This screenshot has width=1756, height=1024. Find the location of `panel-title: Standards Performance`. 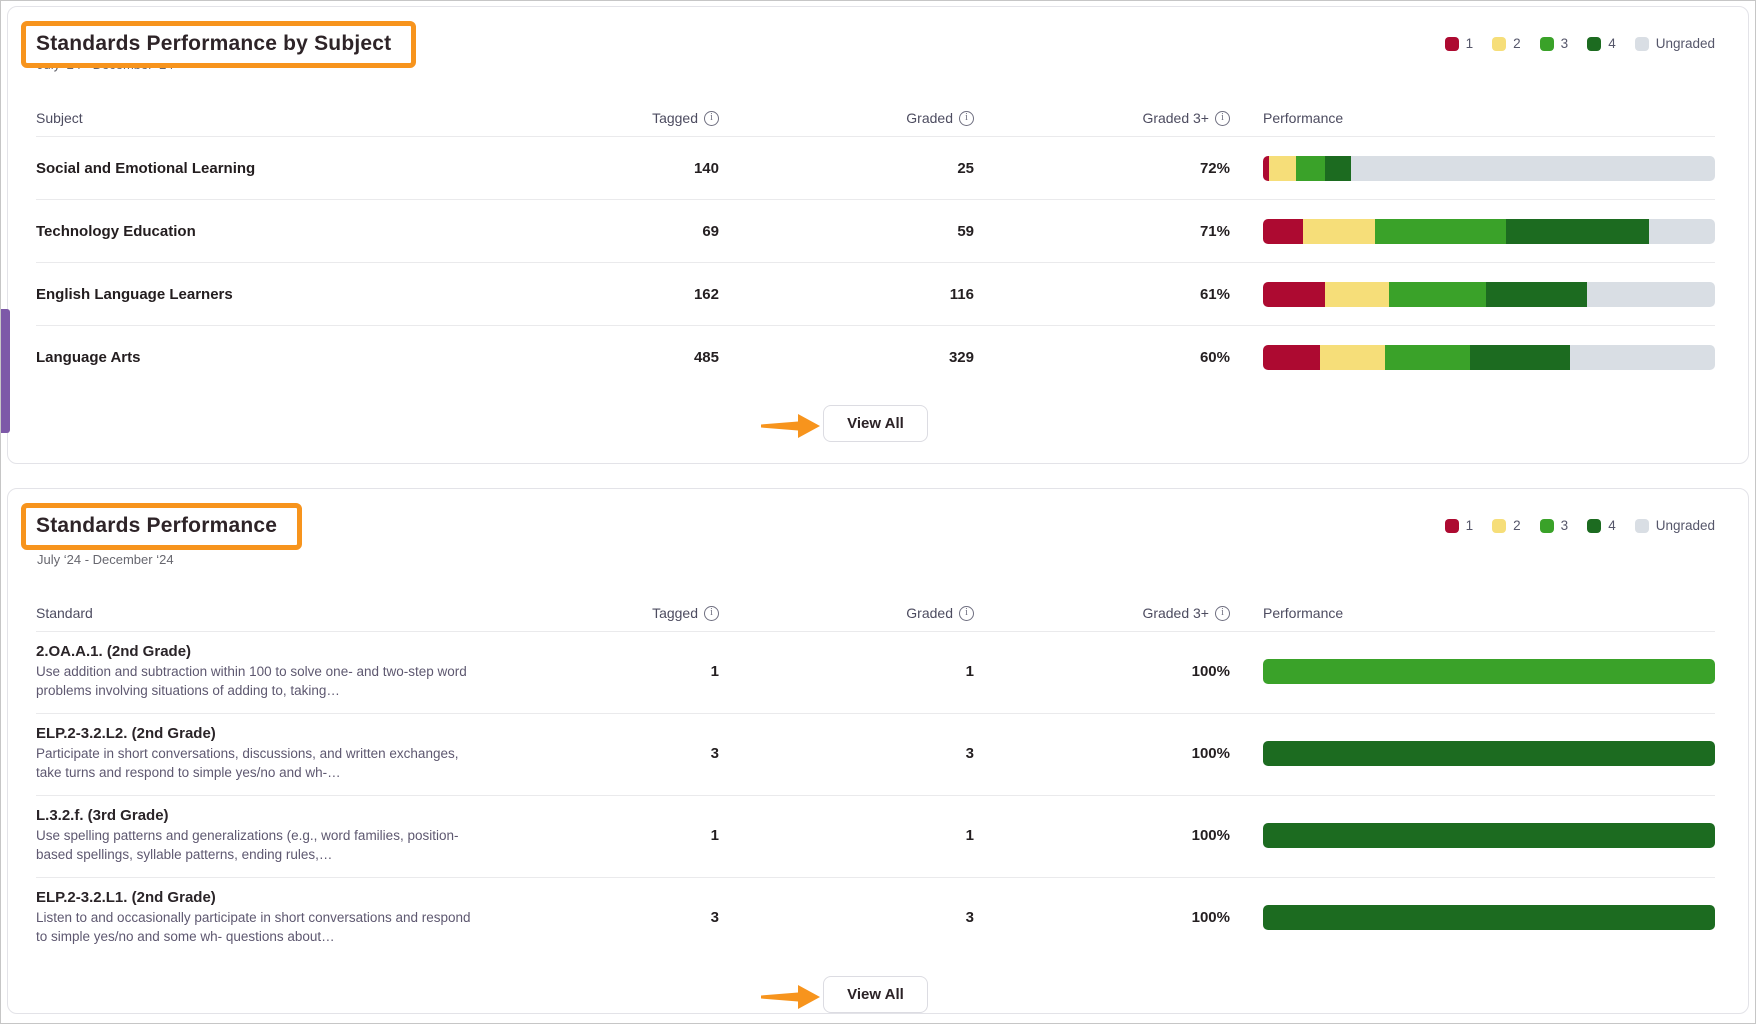

panel-title: Standards Performance is located at coordinates (157, 525).